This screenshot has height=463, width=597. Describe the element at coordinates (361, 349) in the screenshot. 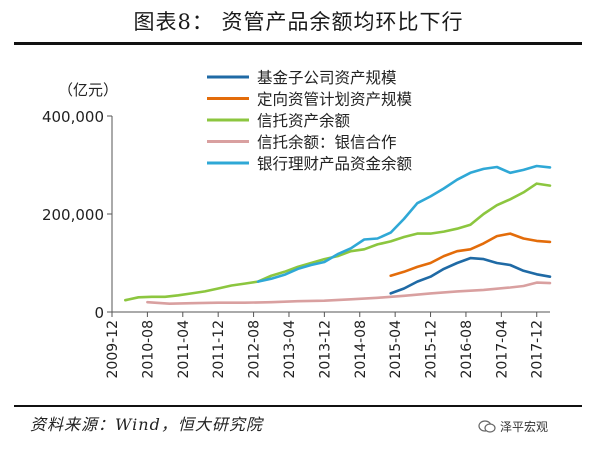

I see `x-tick-label: 2014-08` at that location.